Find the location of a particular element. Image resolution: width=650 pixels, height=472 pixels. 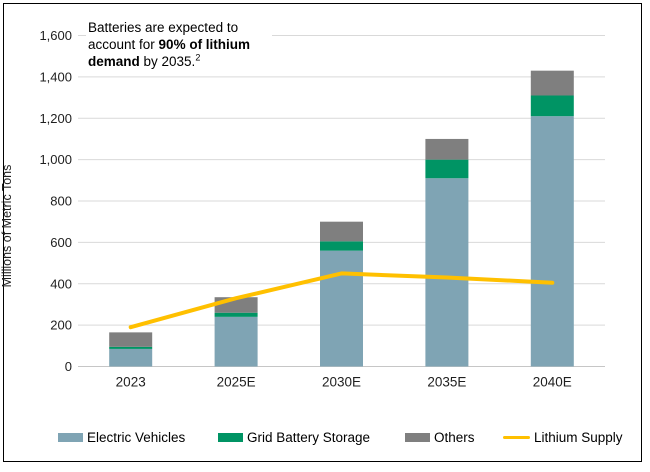

bar-segment-electric-vehicles-2040e is located at coordinates (552, 241).